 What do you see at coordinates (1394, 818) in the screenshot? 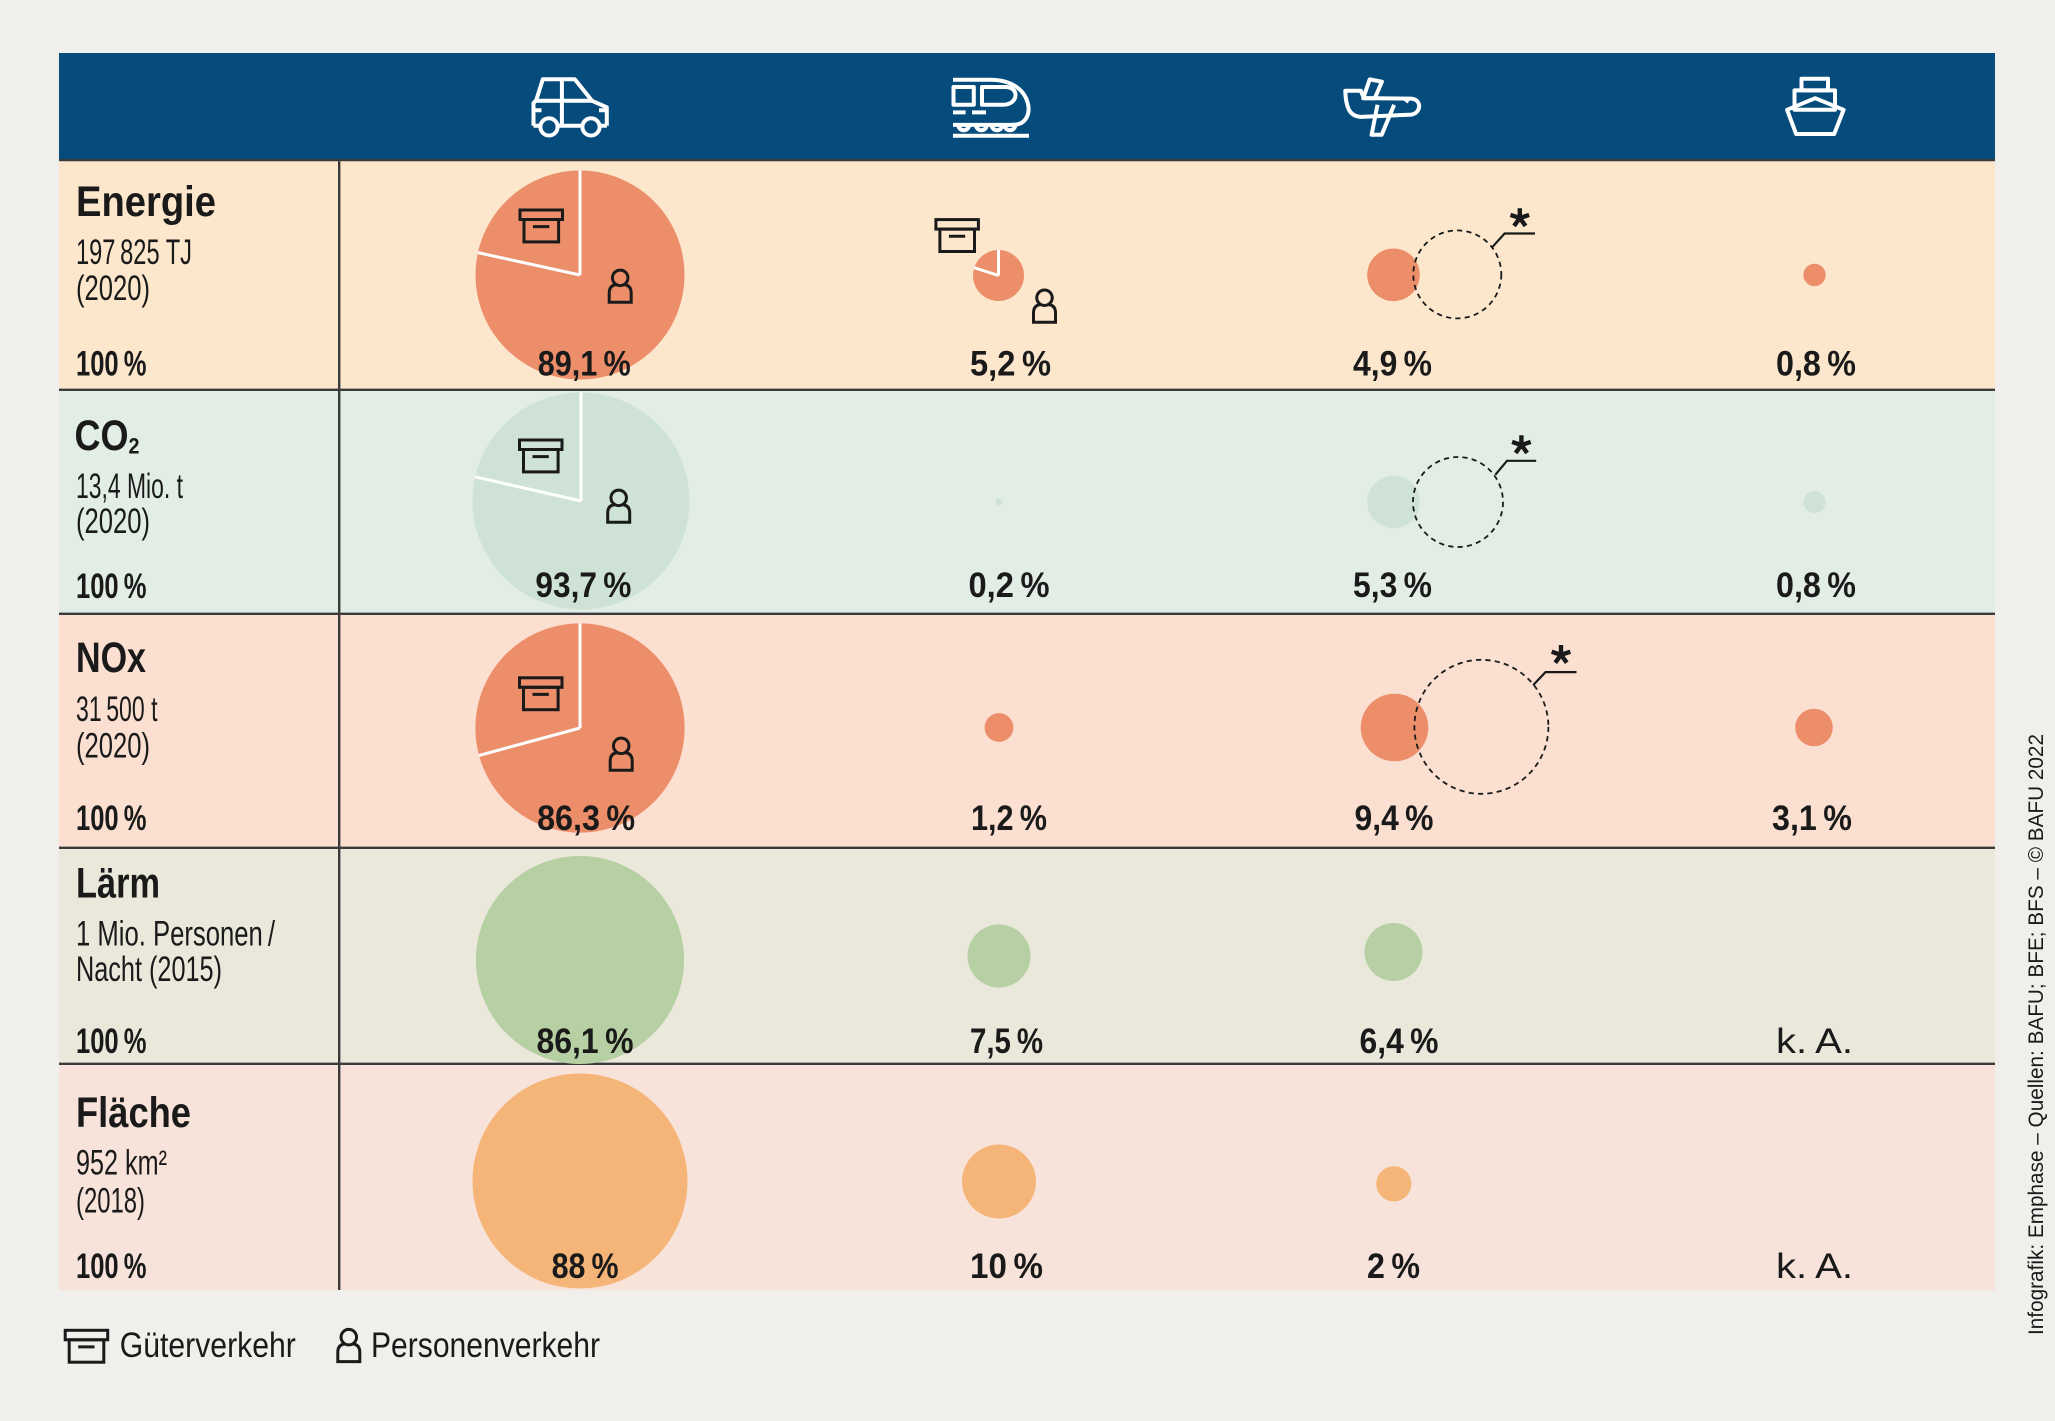
I see `svg-text: 9,4 %` at bounding box center [1394, 818].